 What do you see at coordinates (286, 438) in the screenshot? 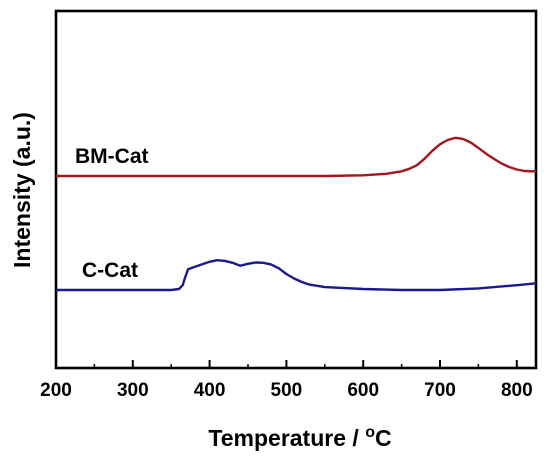
I see `x-axis-title-text: Temperature /` at bounding box center [286, 438].